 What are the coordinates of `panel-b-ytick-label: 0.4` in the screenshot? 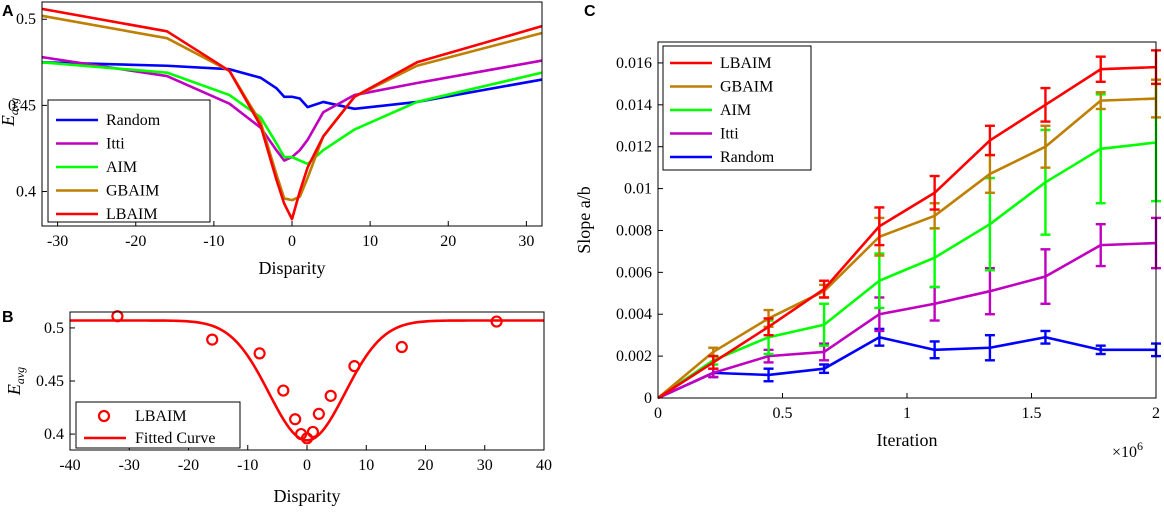 It's located at (54, 434).